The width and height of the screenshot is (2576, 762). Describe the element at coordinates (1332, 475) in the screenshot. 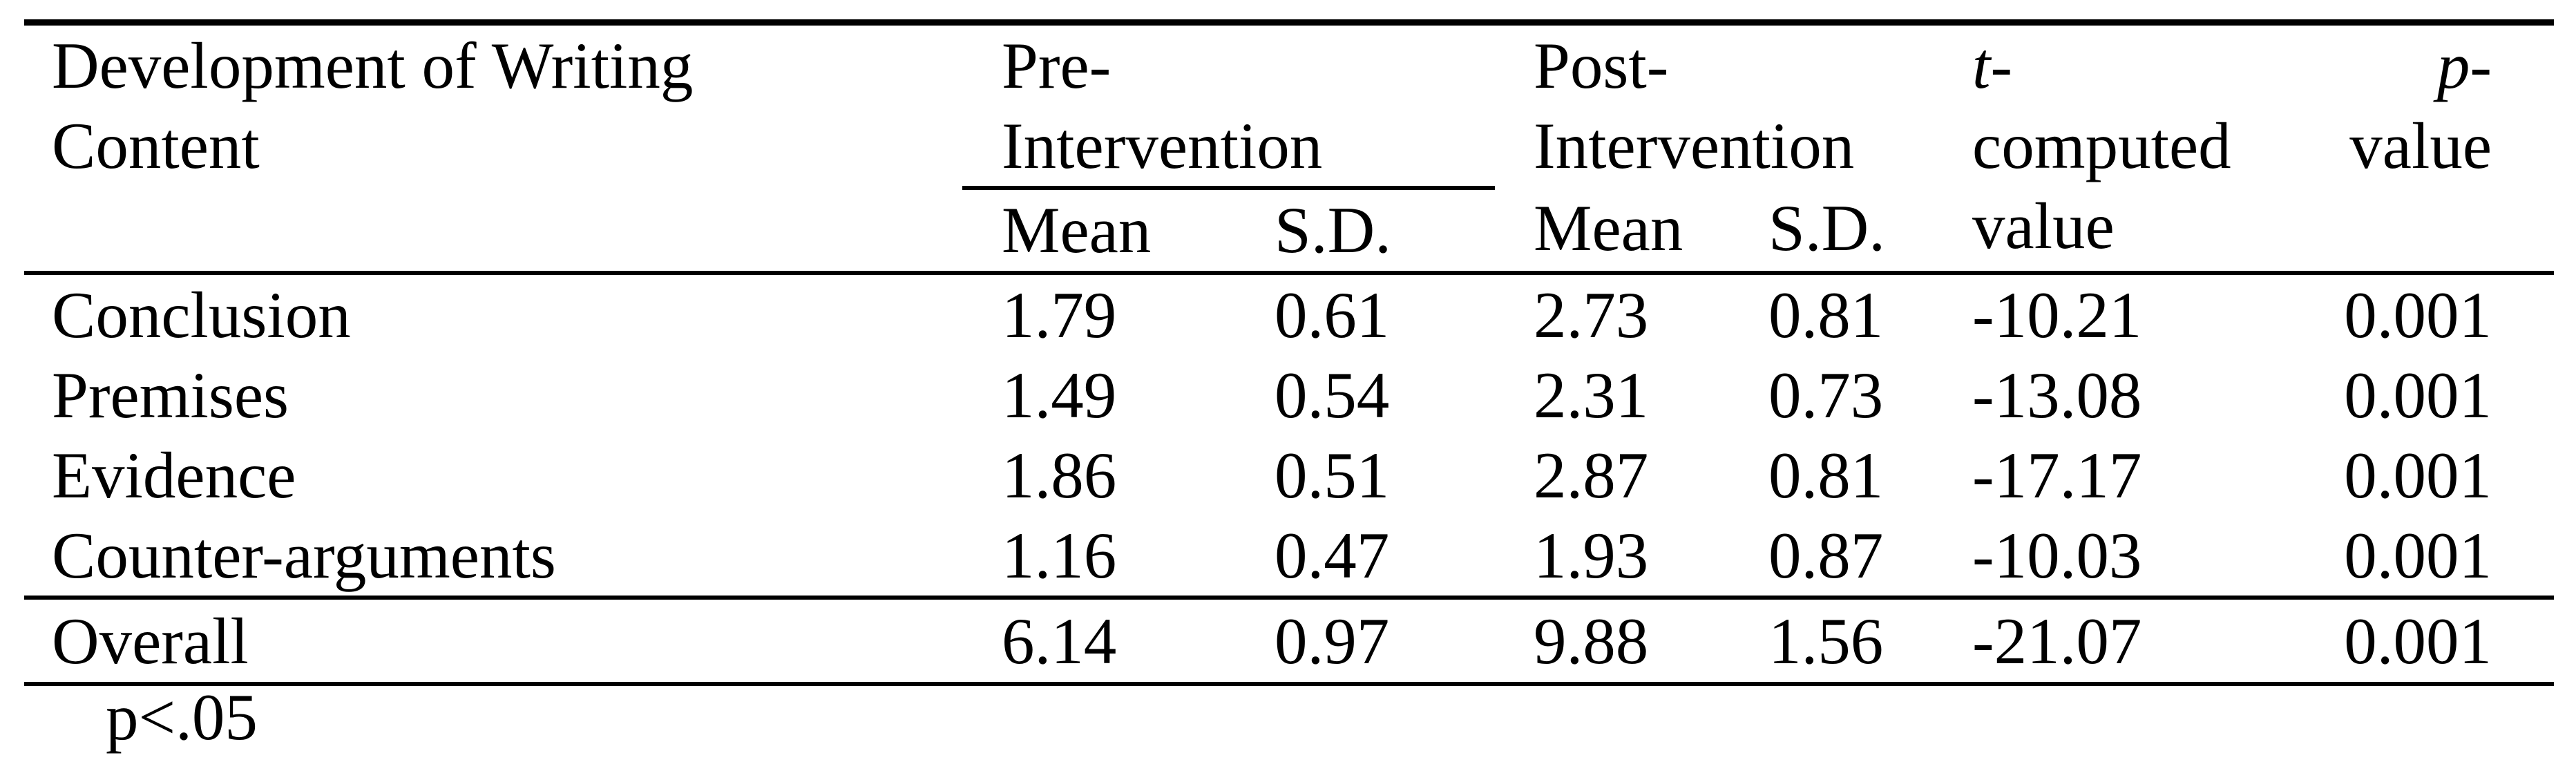

I see `pre-sd-cell: 0.51` at that location.